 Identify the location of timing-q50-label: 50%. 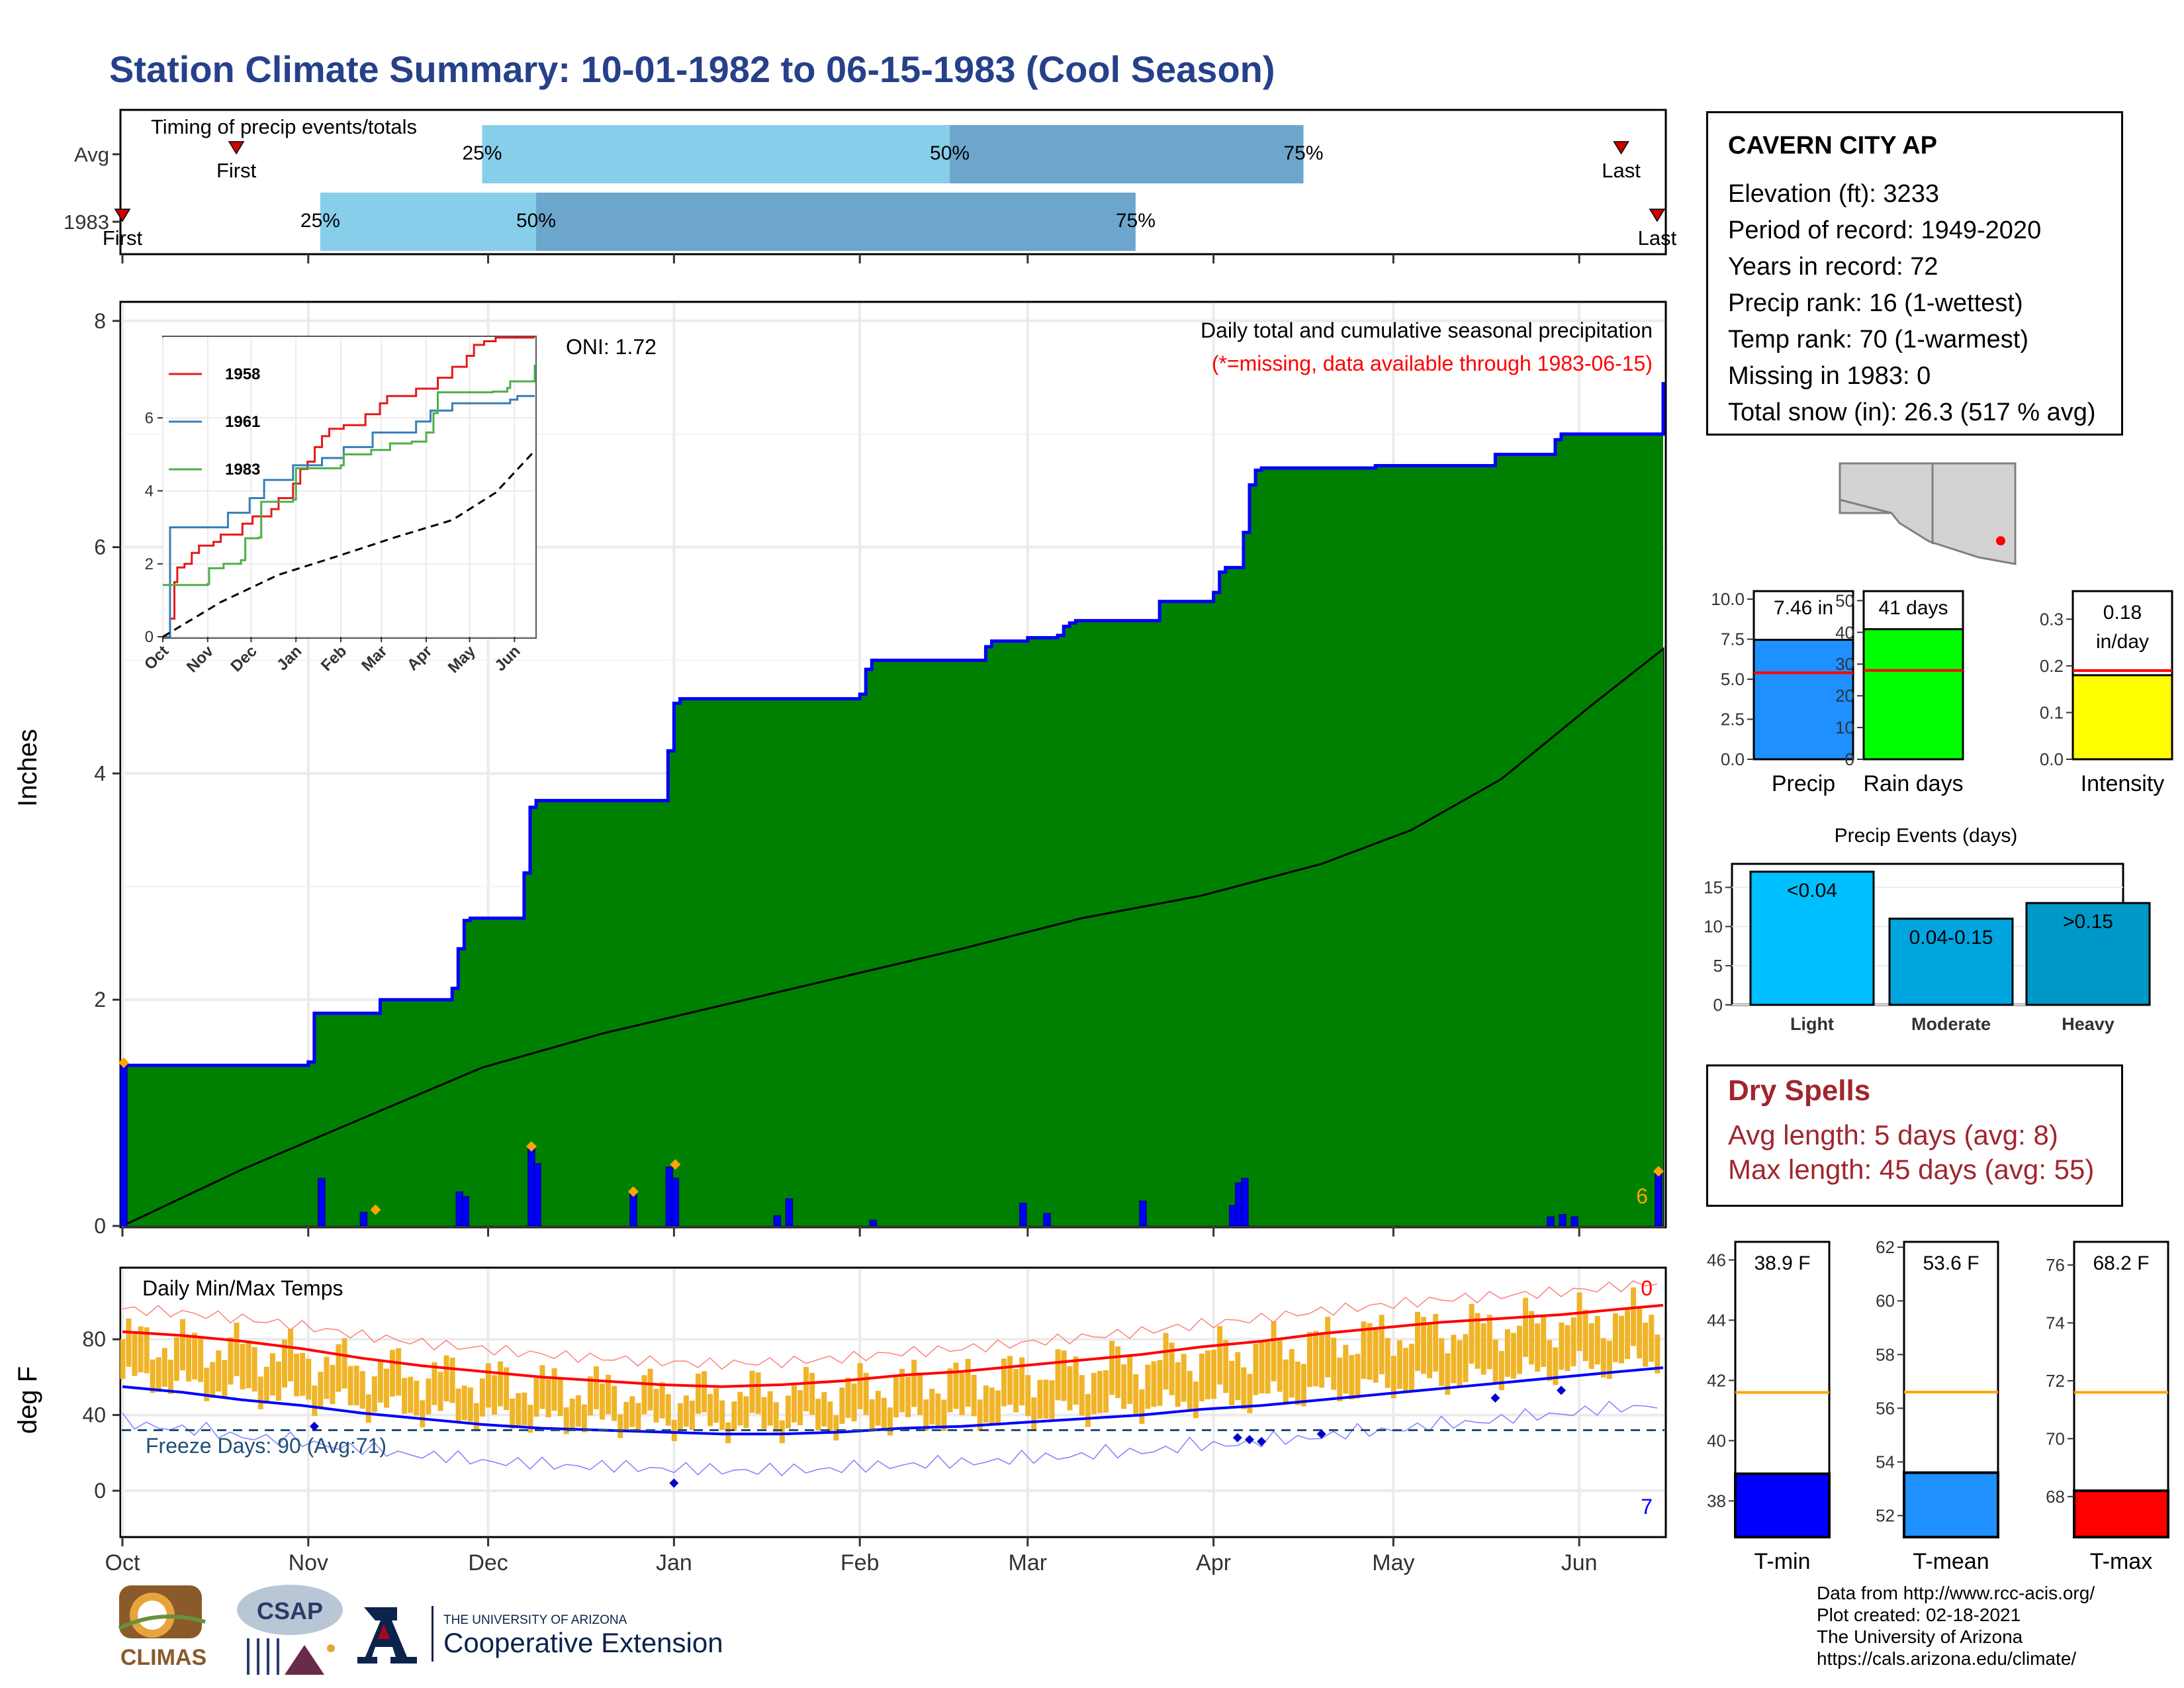
(950, 153).